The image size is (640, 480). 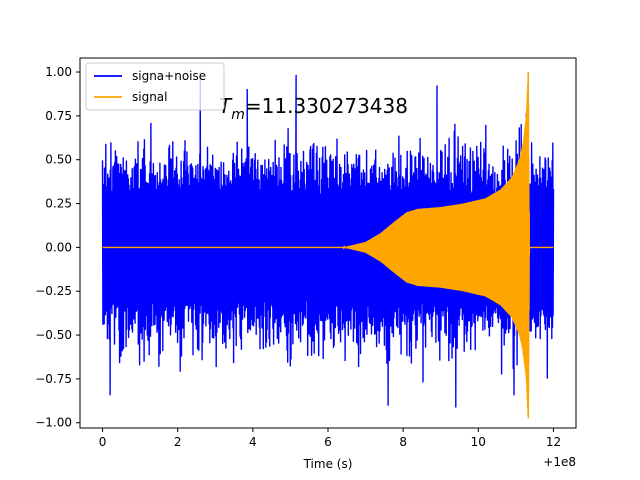 I want to click on legend-box, so click(x=155, y=86).